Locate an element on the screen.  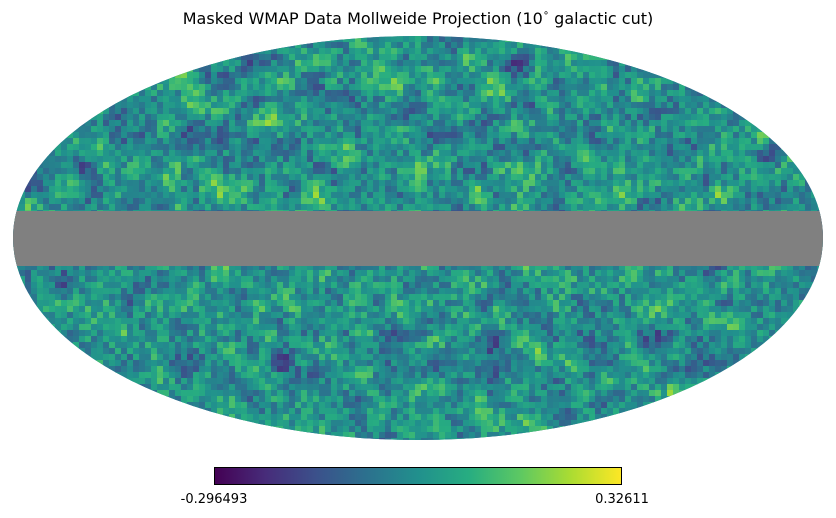
colorbar-max-label: 0.32611 is located at coordinates (622, 499).